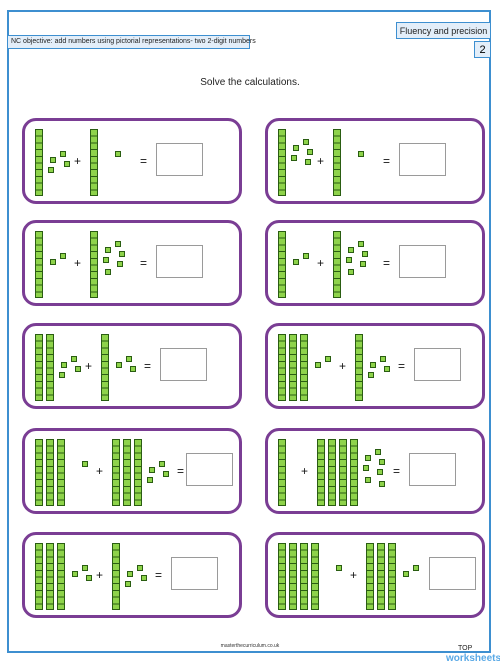 This screenshot has width=500, height=667. I want to click on brand-logo: worksheets, so click(473, 658).